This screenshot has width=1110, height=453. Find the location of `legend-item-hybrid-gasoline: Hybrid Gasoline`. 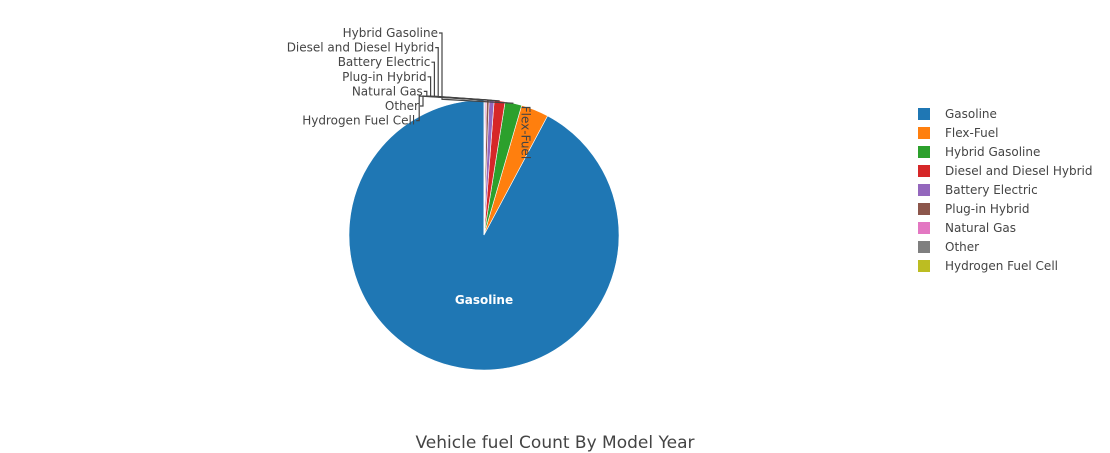

legend-item-hybrid-gasoline: Hybrid Gasoline is located at coordinates (1005, 151).